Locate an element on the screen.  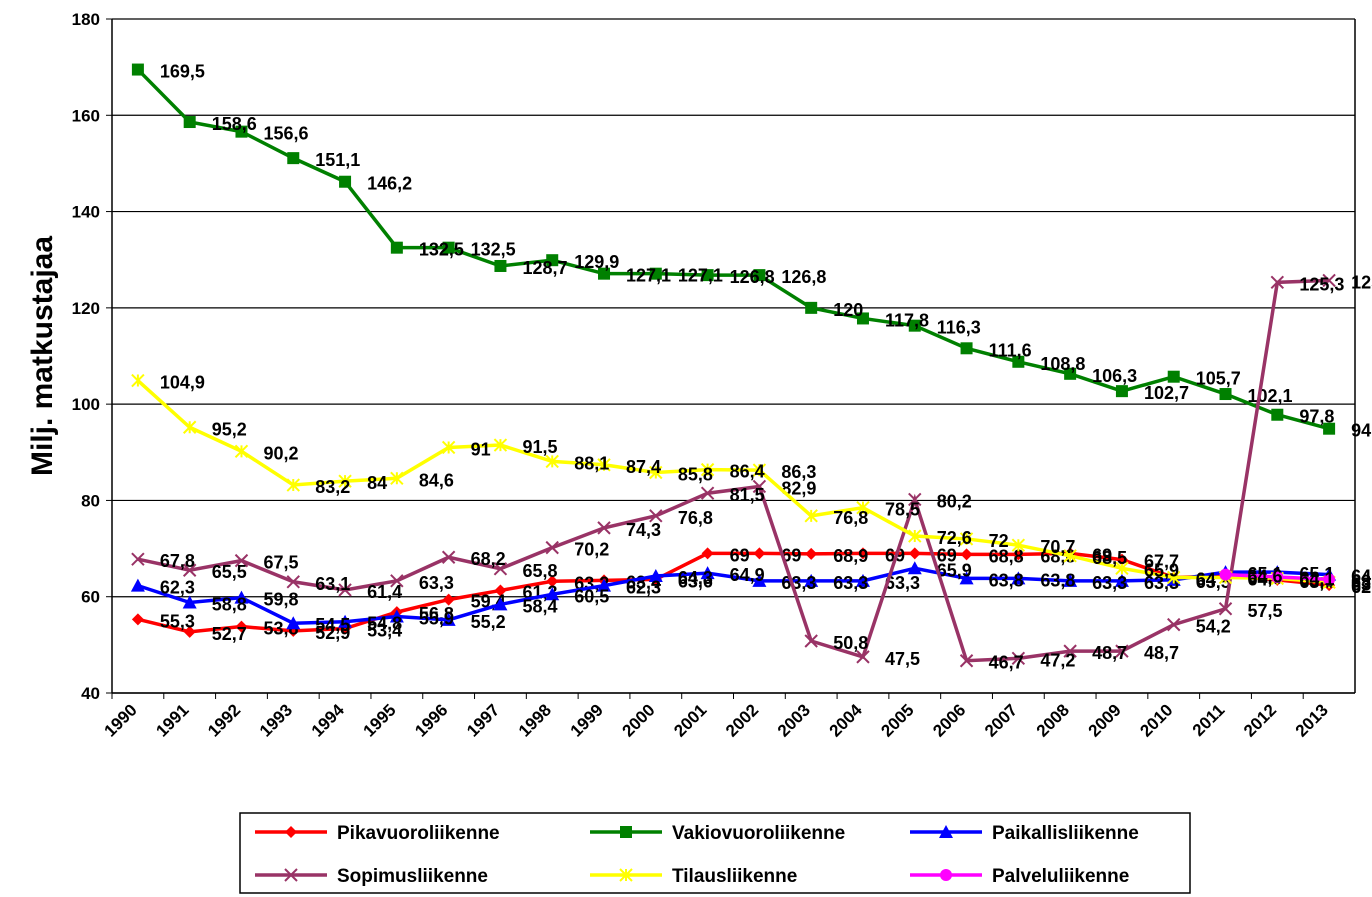
data-label: 111,6 is located at coordinates (1010, 350).